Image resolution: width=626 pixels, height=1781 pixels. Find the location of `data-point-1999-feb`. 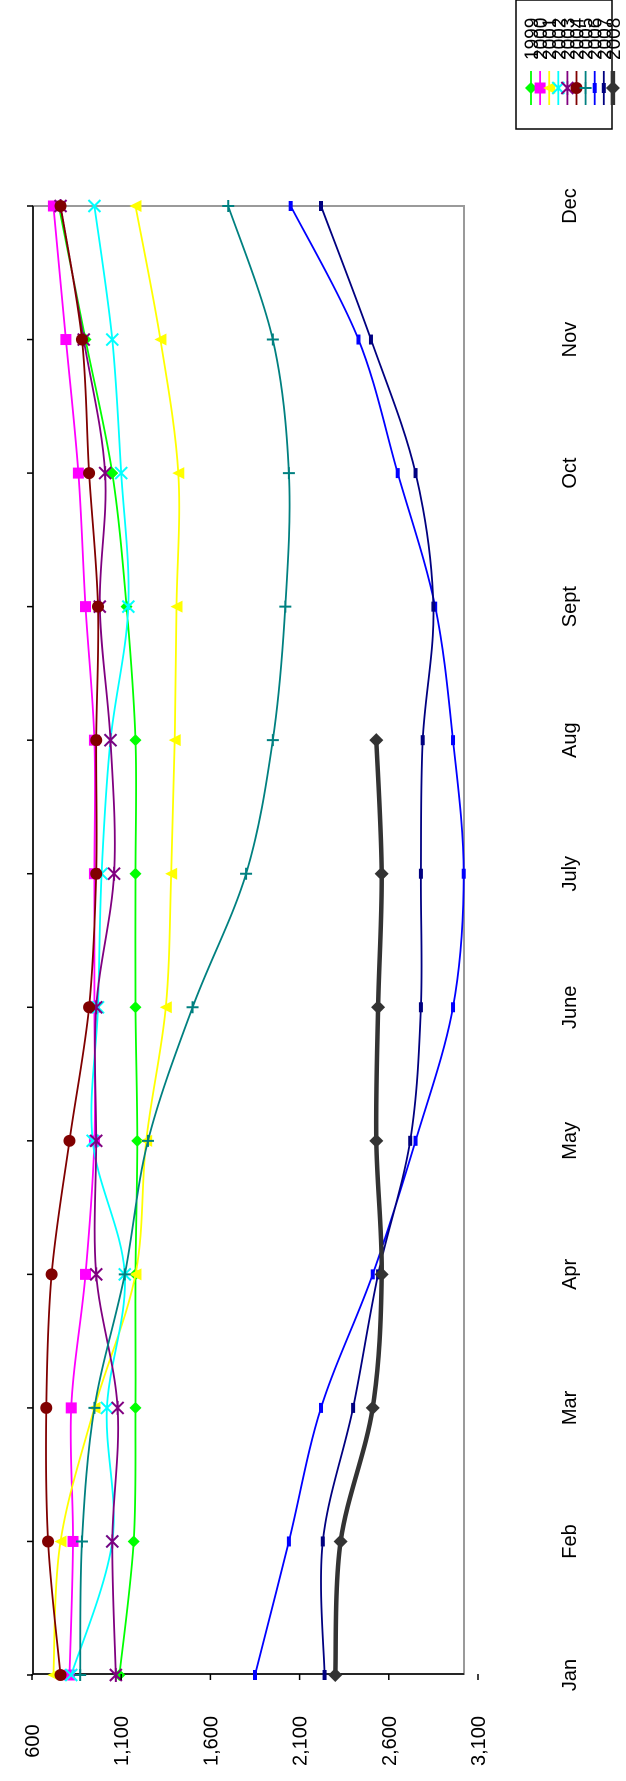

data-point-1999-feb is located at coordinates (133, 1541).